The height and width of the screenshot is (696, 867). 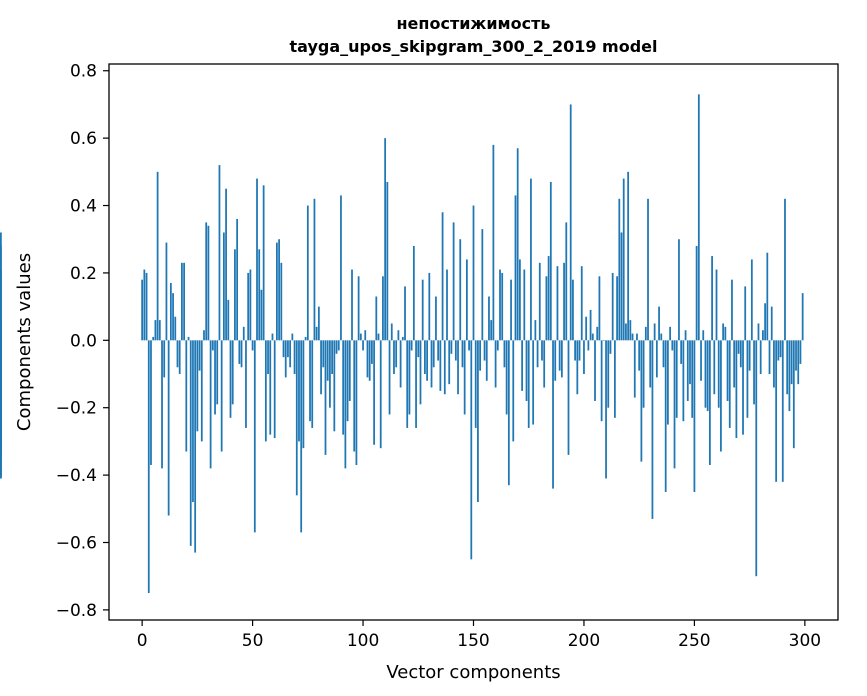 What do you see at coordinates (694, 641) in the screenshot?
I see `x-tick-label: 250` at bounding box center [694, 641].